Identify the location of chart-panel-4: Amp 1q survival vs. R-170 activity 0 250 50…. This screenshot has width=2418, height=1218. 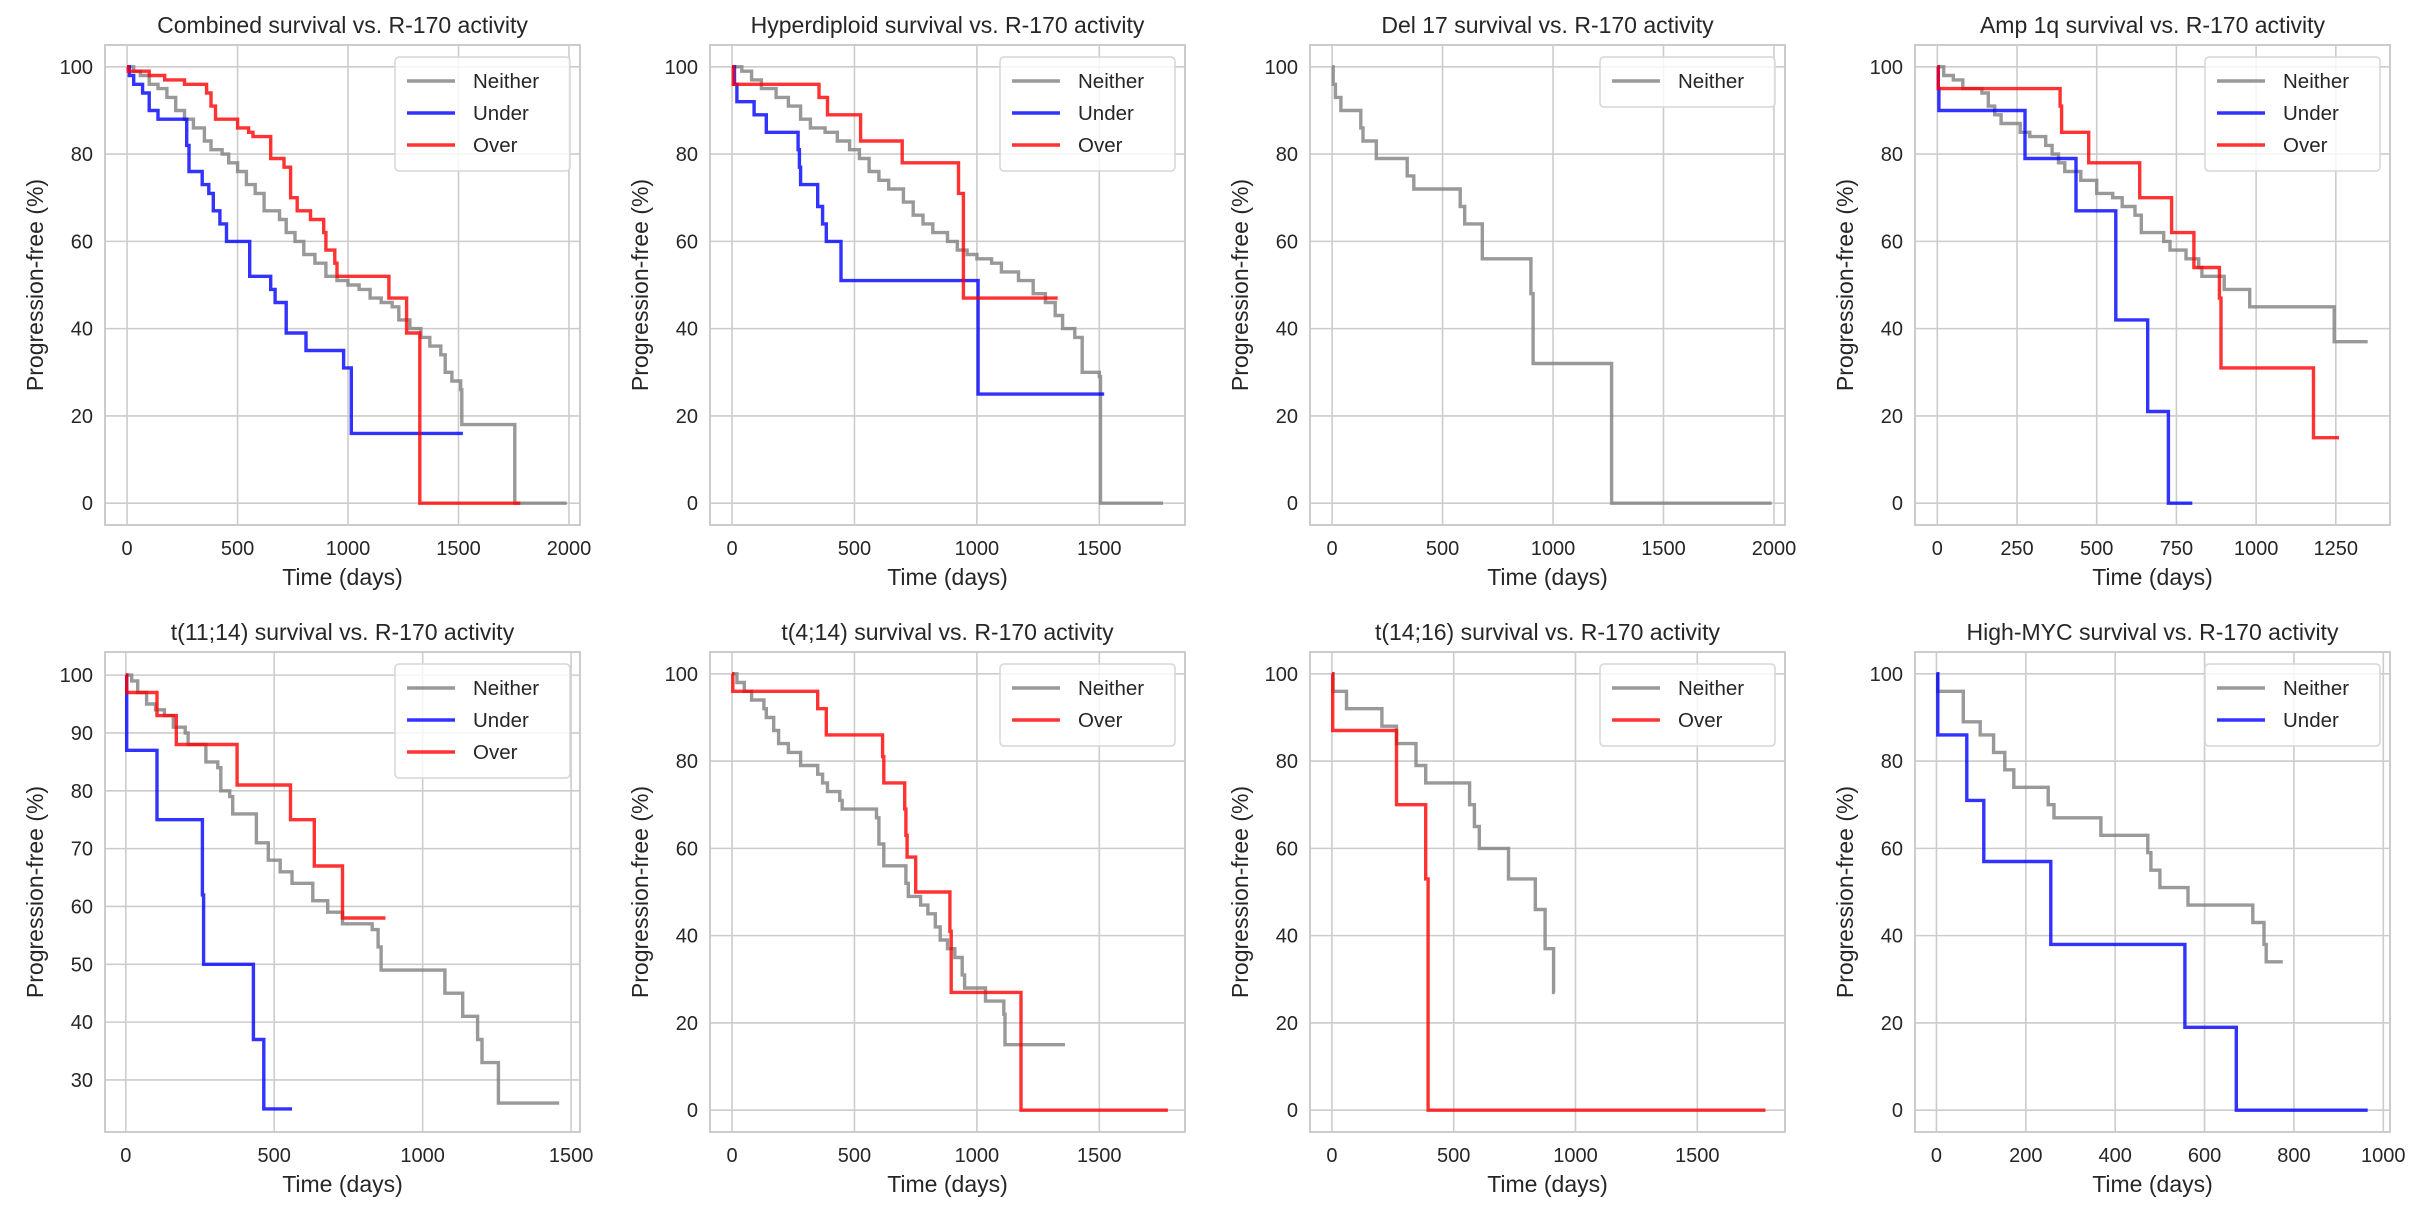
(2111, 301).